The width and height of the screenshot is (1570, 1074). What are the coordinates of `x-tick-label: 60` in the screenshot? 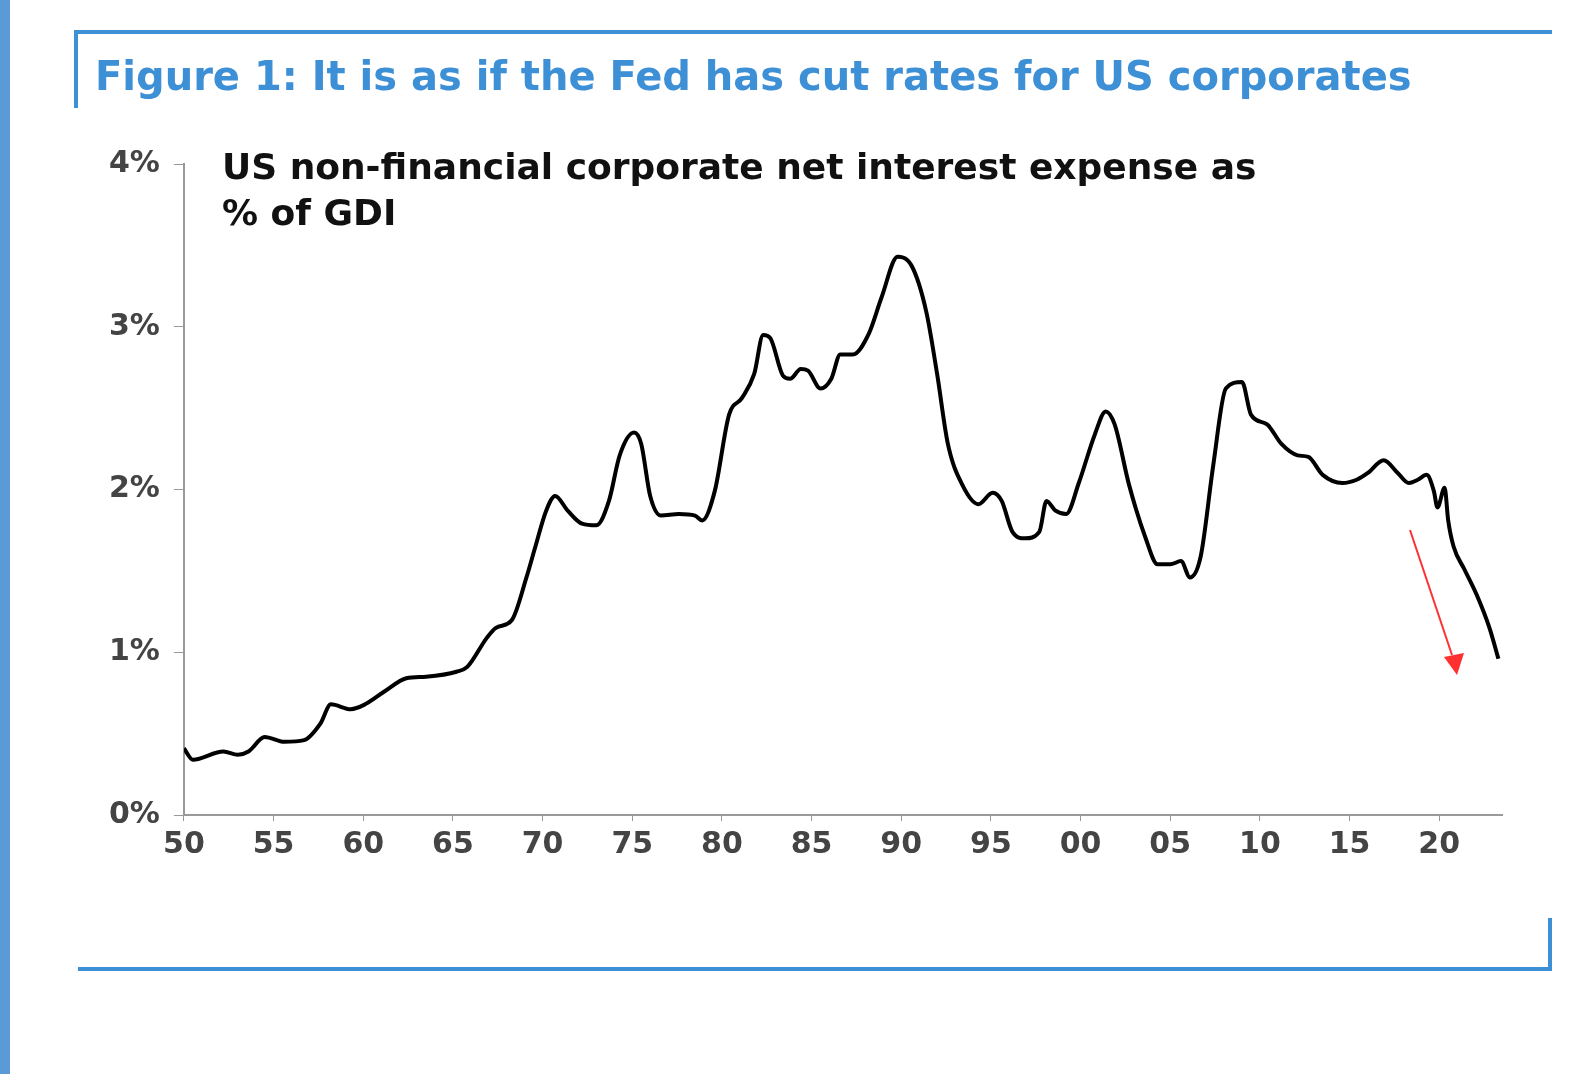 It's located at (363, 842).